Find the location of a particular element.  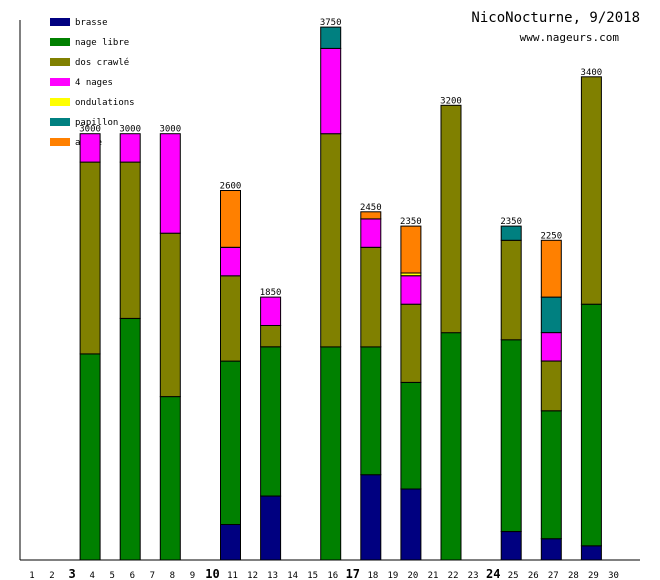

bar-12-brasse is located at coordinates (271, 528).